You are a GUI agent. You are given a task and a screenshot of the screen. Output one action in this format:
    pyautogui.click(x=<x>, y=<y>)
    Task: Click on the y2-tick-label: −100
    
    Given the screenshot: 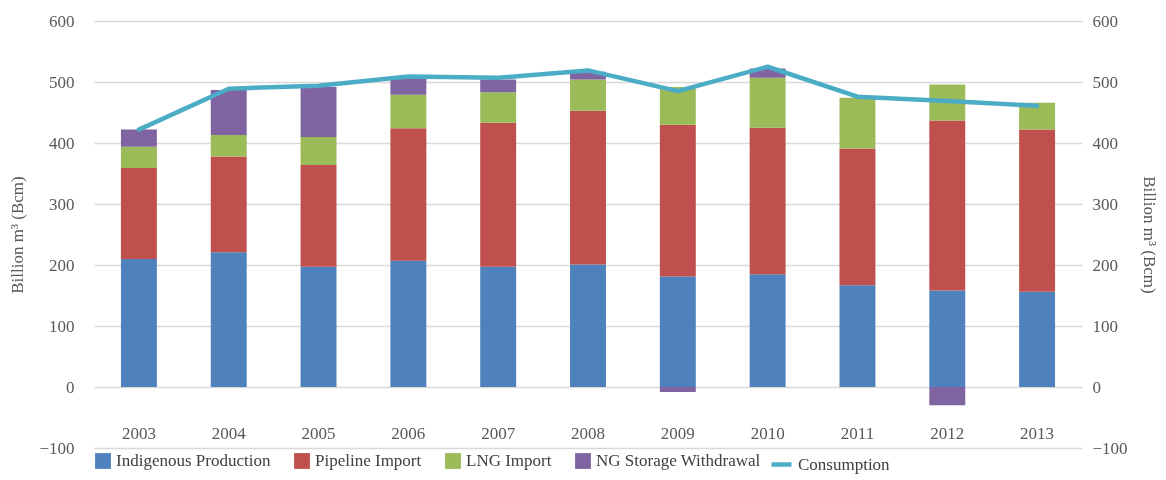 What is the action you would take?
    pyautogui.click(x=1110, y=448)
    